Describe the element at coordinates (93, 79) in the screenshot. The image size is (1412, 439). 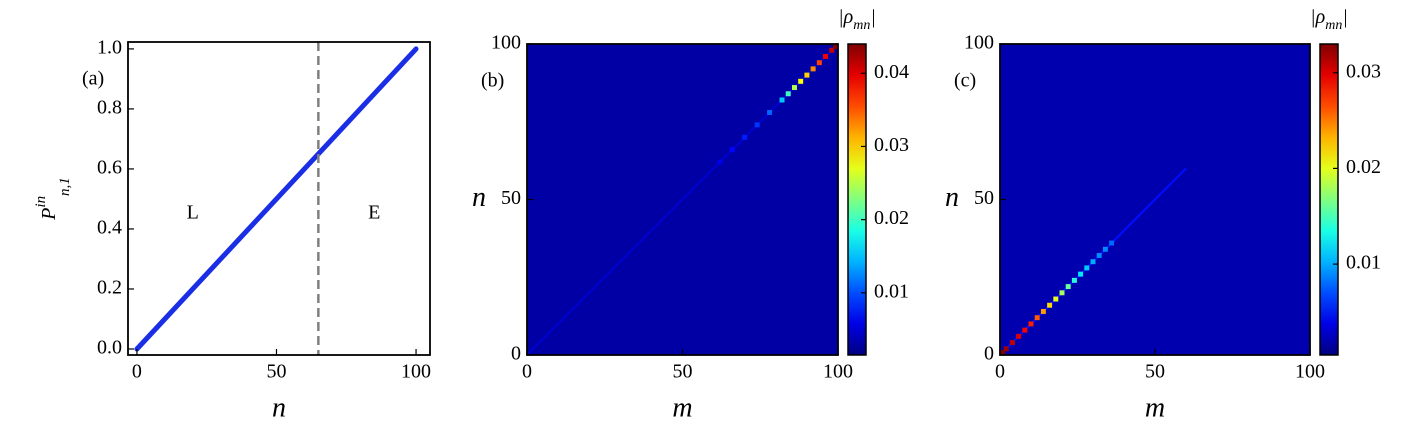
I see `panel-label: (a)` at that location.